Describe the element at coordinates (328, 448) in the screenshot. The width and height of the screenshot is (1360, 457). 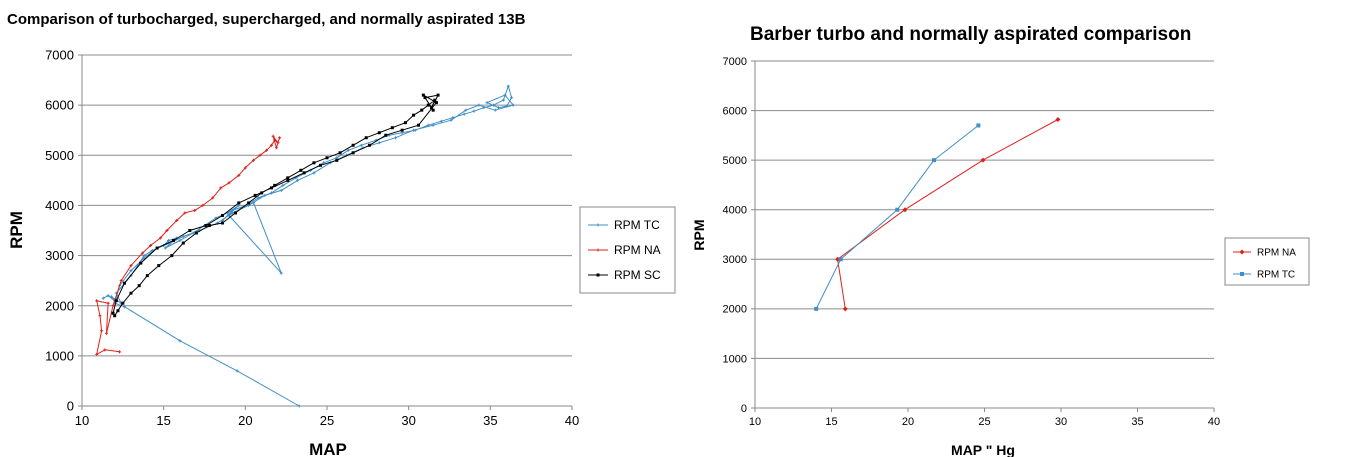
I see `chart-left-x-axis-label: MAP` at that location.